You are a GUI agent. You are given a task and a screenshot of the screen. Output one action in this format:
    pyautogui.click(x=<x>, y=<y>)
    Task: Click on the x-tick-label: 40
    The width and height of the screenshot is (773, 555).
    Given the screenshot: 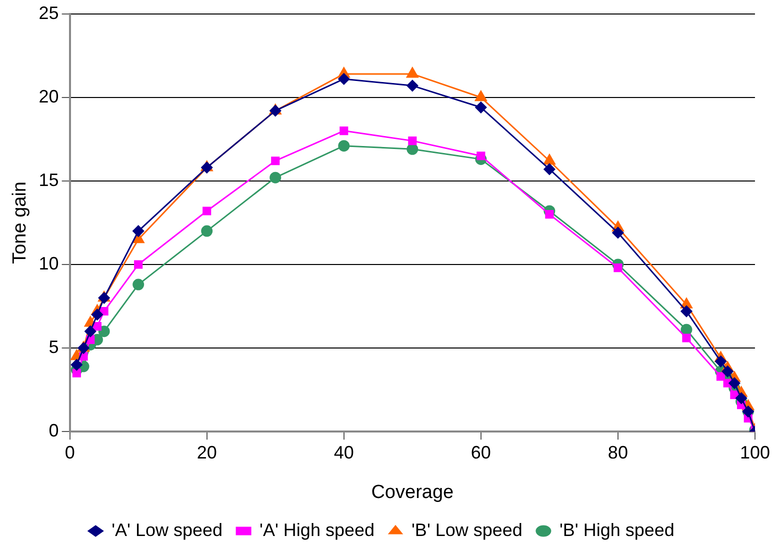 What is the action you would take?
    pyautogui.click(x=344, y=452)
    